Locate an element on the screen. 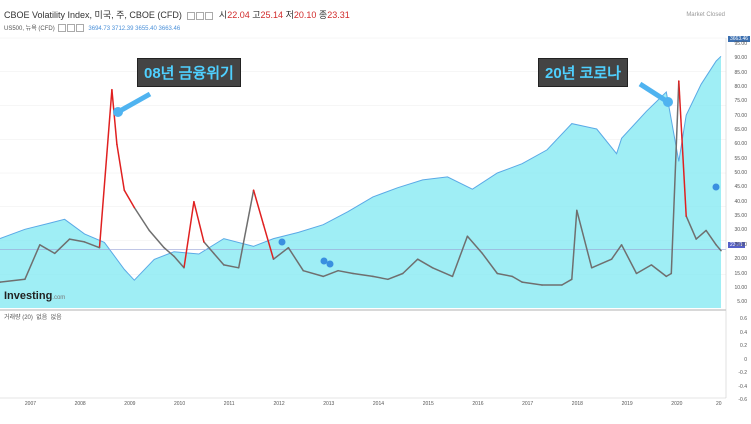  sub-indicator-value-1: 없음 is located at coordinates (42, 318).